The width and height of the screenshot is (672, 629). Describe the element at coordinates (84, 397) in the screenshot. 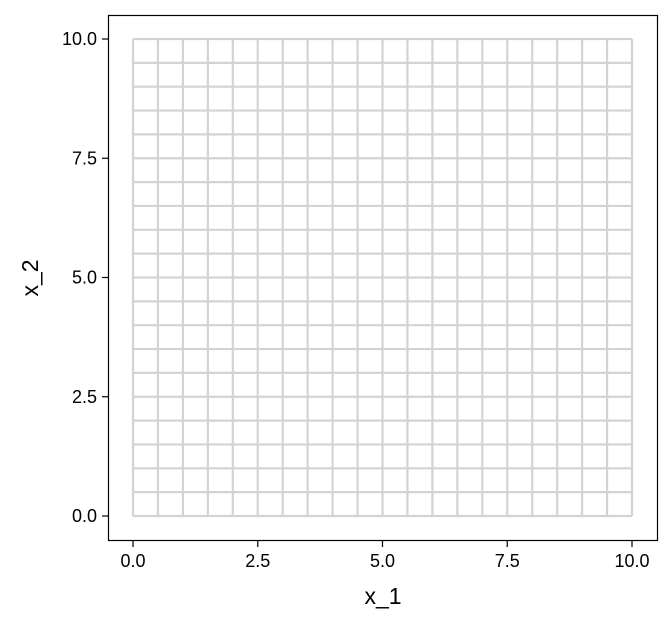

I see `y-tick-label: 2.5` at that location.